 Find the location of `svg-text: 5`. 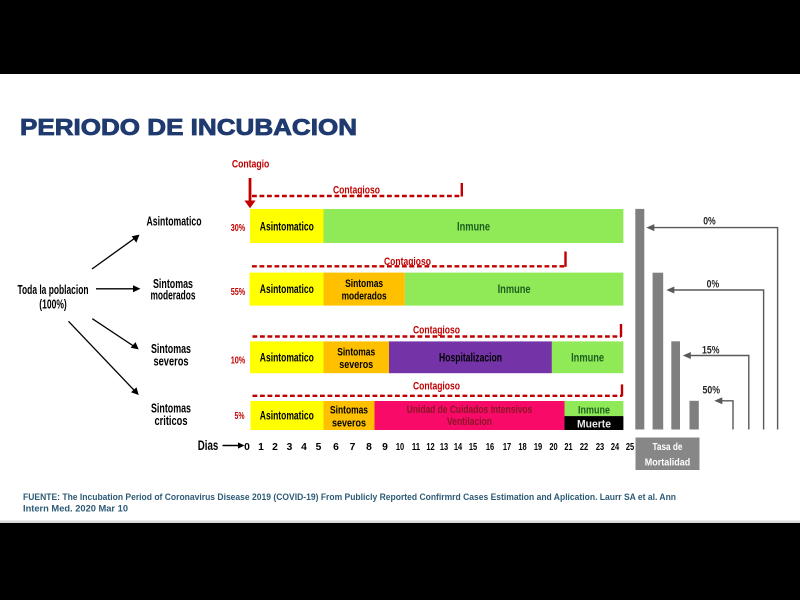

svg-text: 5 is located at coordinates (319, 447).